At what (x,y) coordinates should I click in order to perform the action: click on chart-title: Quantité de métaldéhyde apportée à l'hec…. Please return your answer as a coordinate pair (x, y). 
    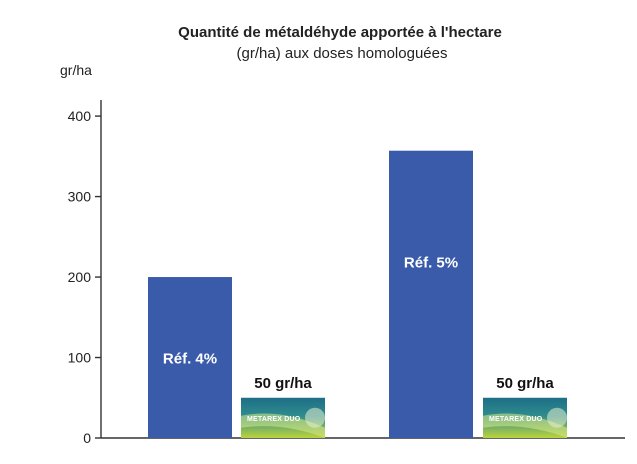
    Looking at the image, I should click on (340, 32).